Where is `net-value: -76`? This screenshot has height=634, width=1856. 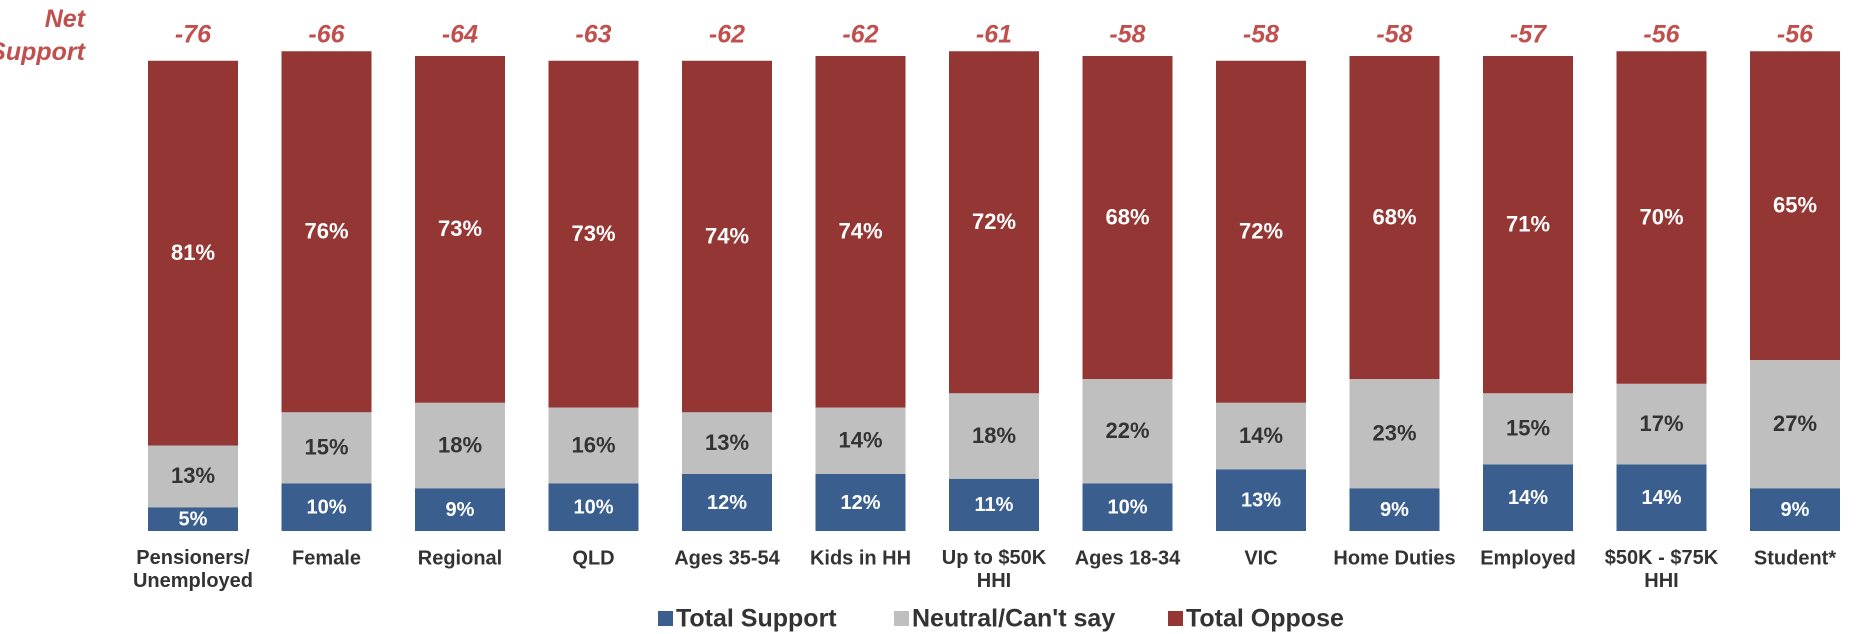
net-value: -76 is located at coordinates (193, 35).